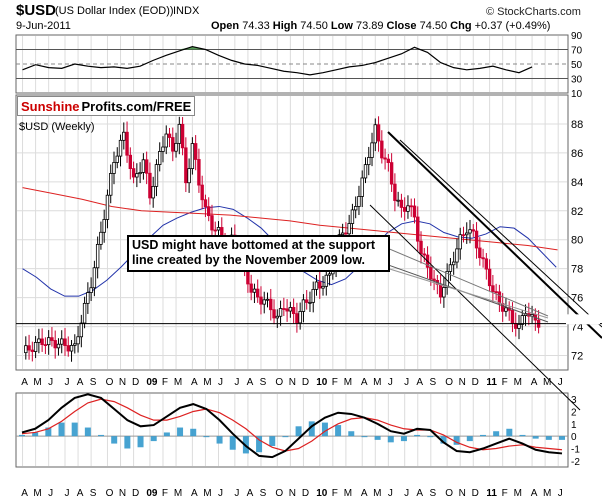 The width and height of the screenshot is (602, 502). Describe the element at coordinates (50, 106) in the screenshot. I see `brand-sunshine: Sunshine` at that location.